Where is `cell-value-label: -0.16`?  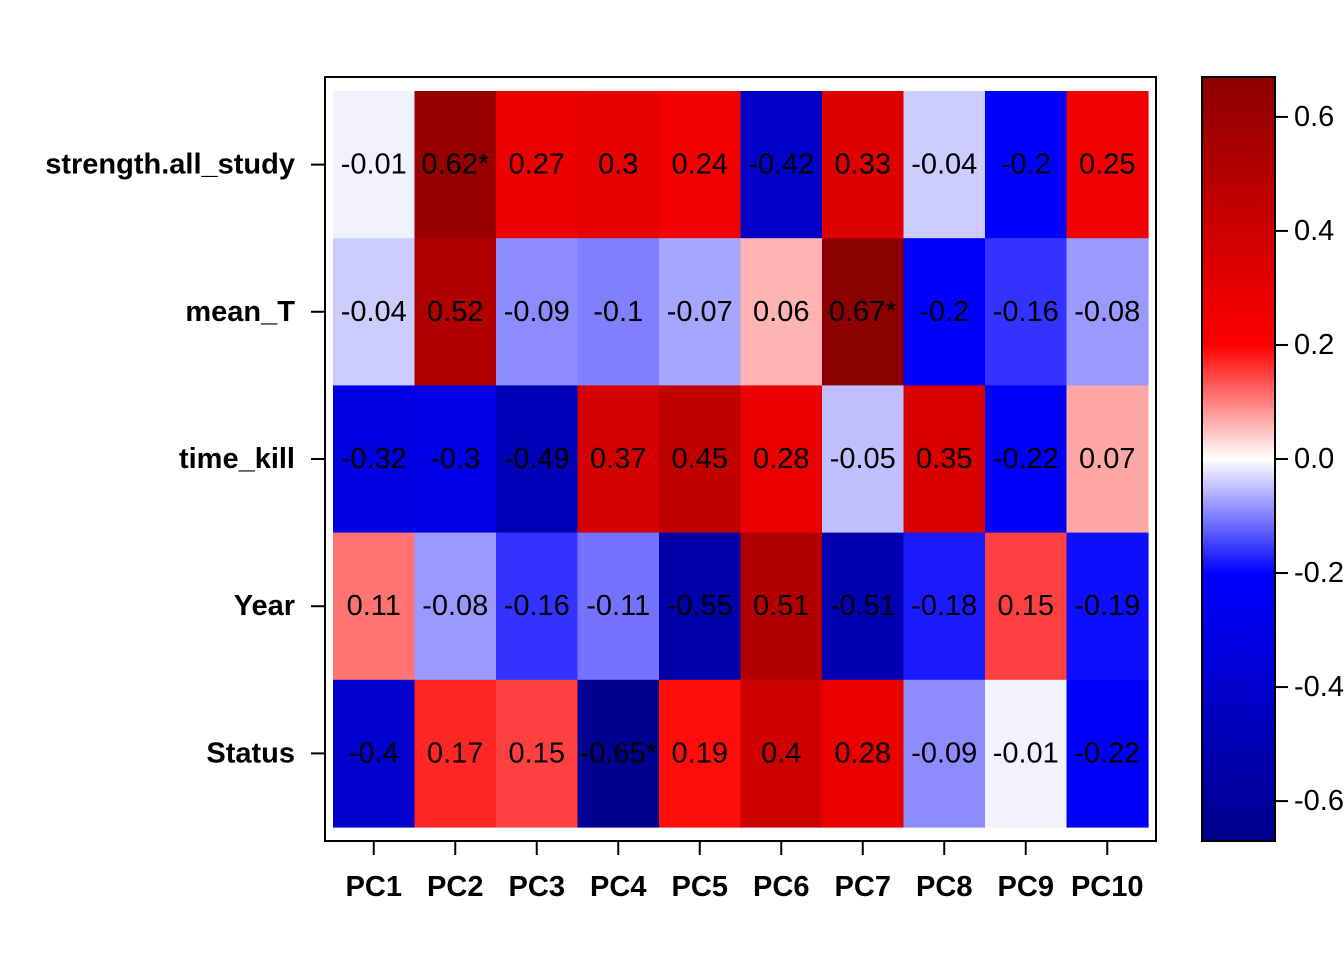 cell-value-label: -0.16 is located at coordinates (537, 606).